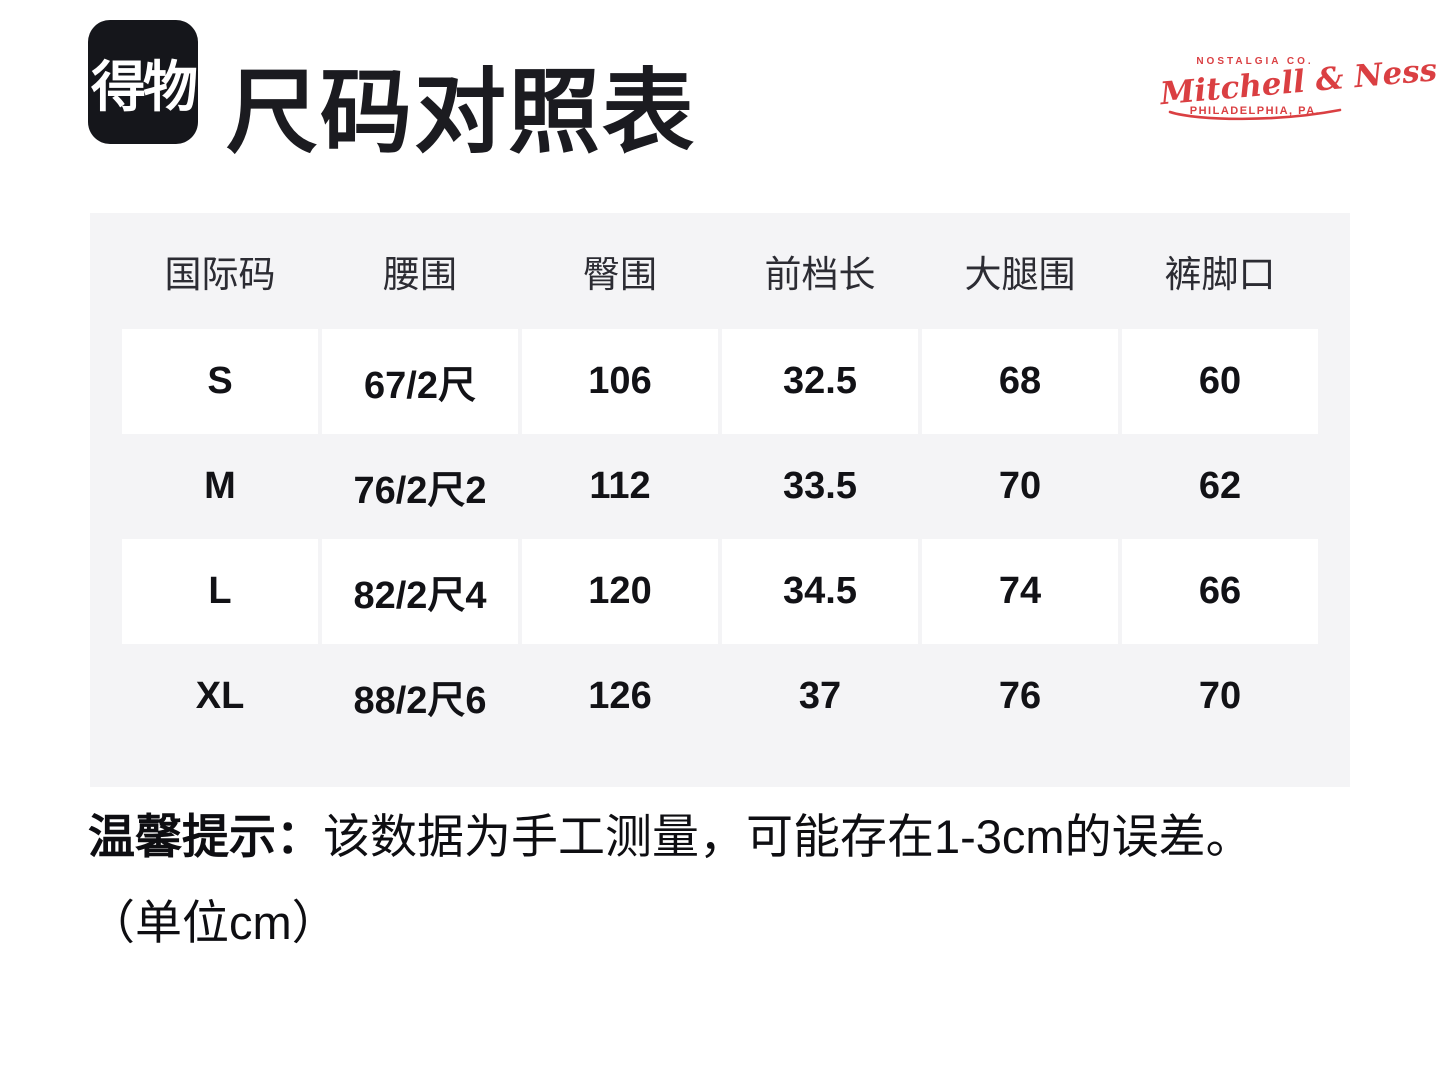 The width and height of the screenshot is (1440, 1080). Describe the element at coordinates (820, 591) in the screenshot. I see `cell-front-rise: 34.5` at that location.